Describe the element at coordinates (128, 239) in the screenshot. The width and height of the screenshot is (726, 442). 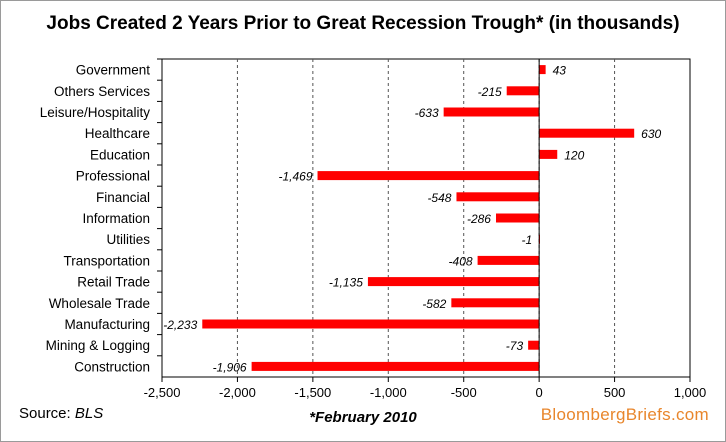
I see `category-label: Utilities` at that location.